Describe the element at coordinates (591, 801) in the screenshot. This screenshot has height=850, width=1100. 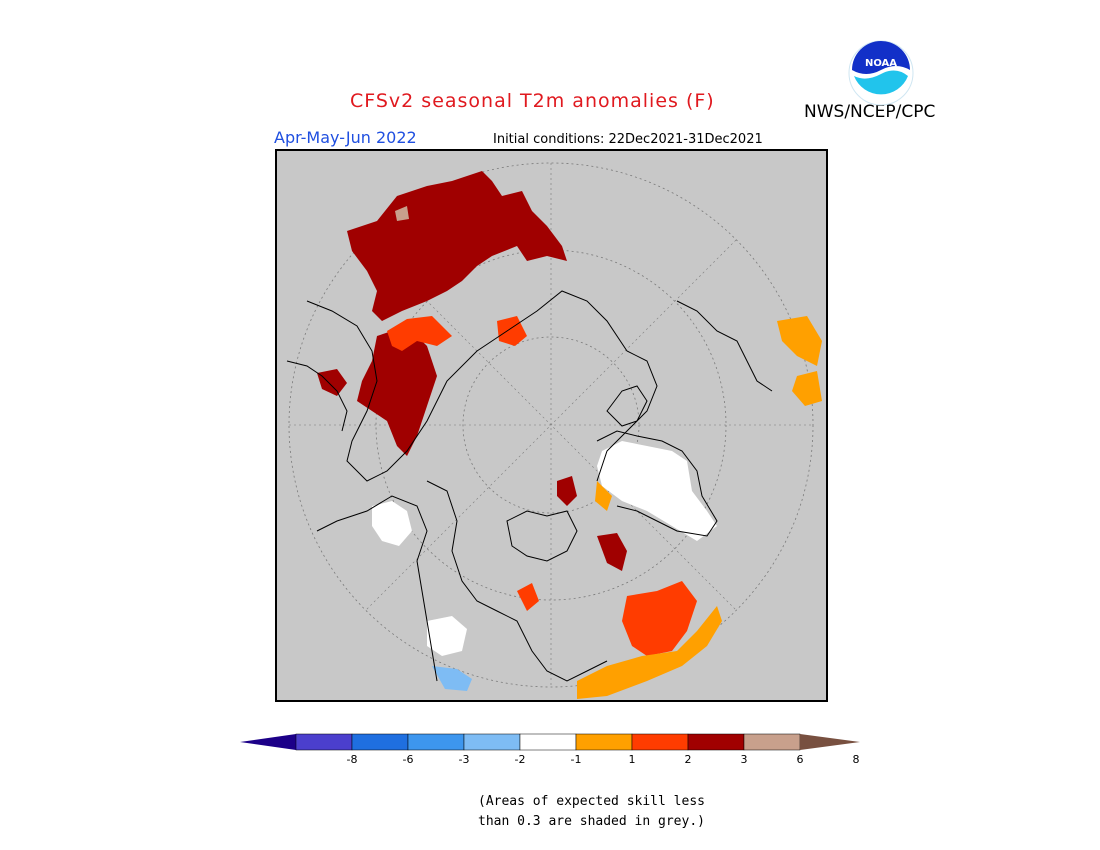
I see `skill-note-line: (Areas of expected skill less` at that location.